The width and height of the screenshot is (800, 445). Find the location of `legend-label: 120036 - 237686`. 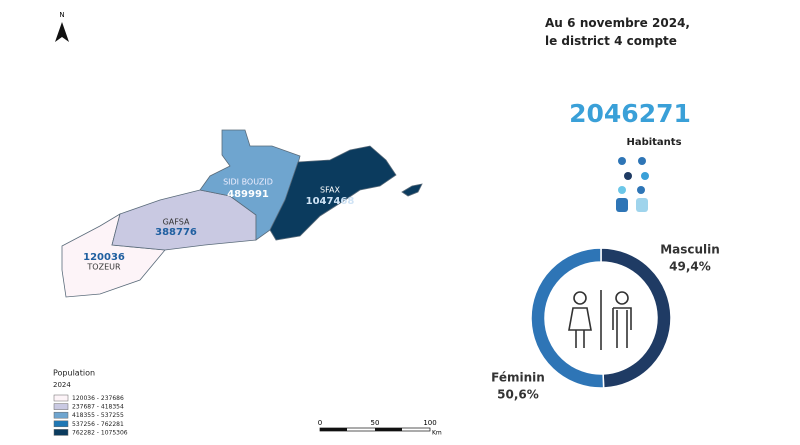

legend-label: 120036 - 237686 is located at coordinates (98, 398).